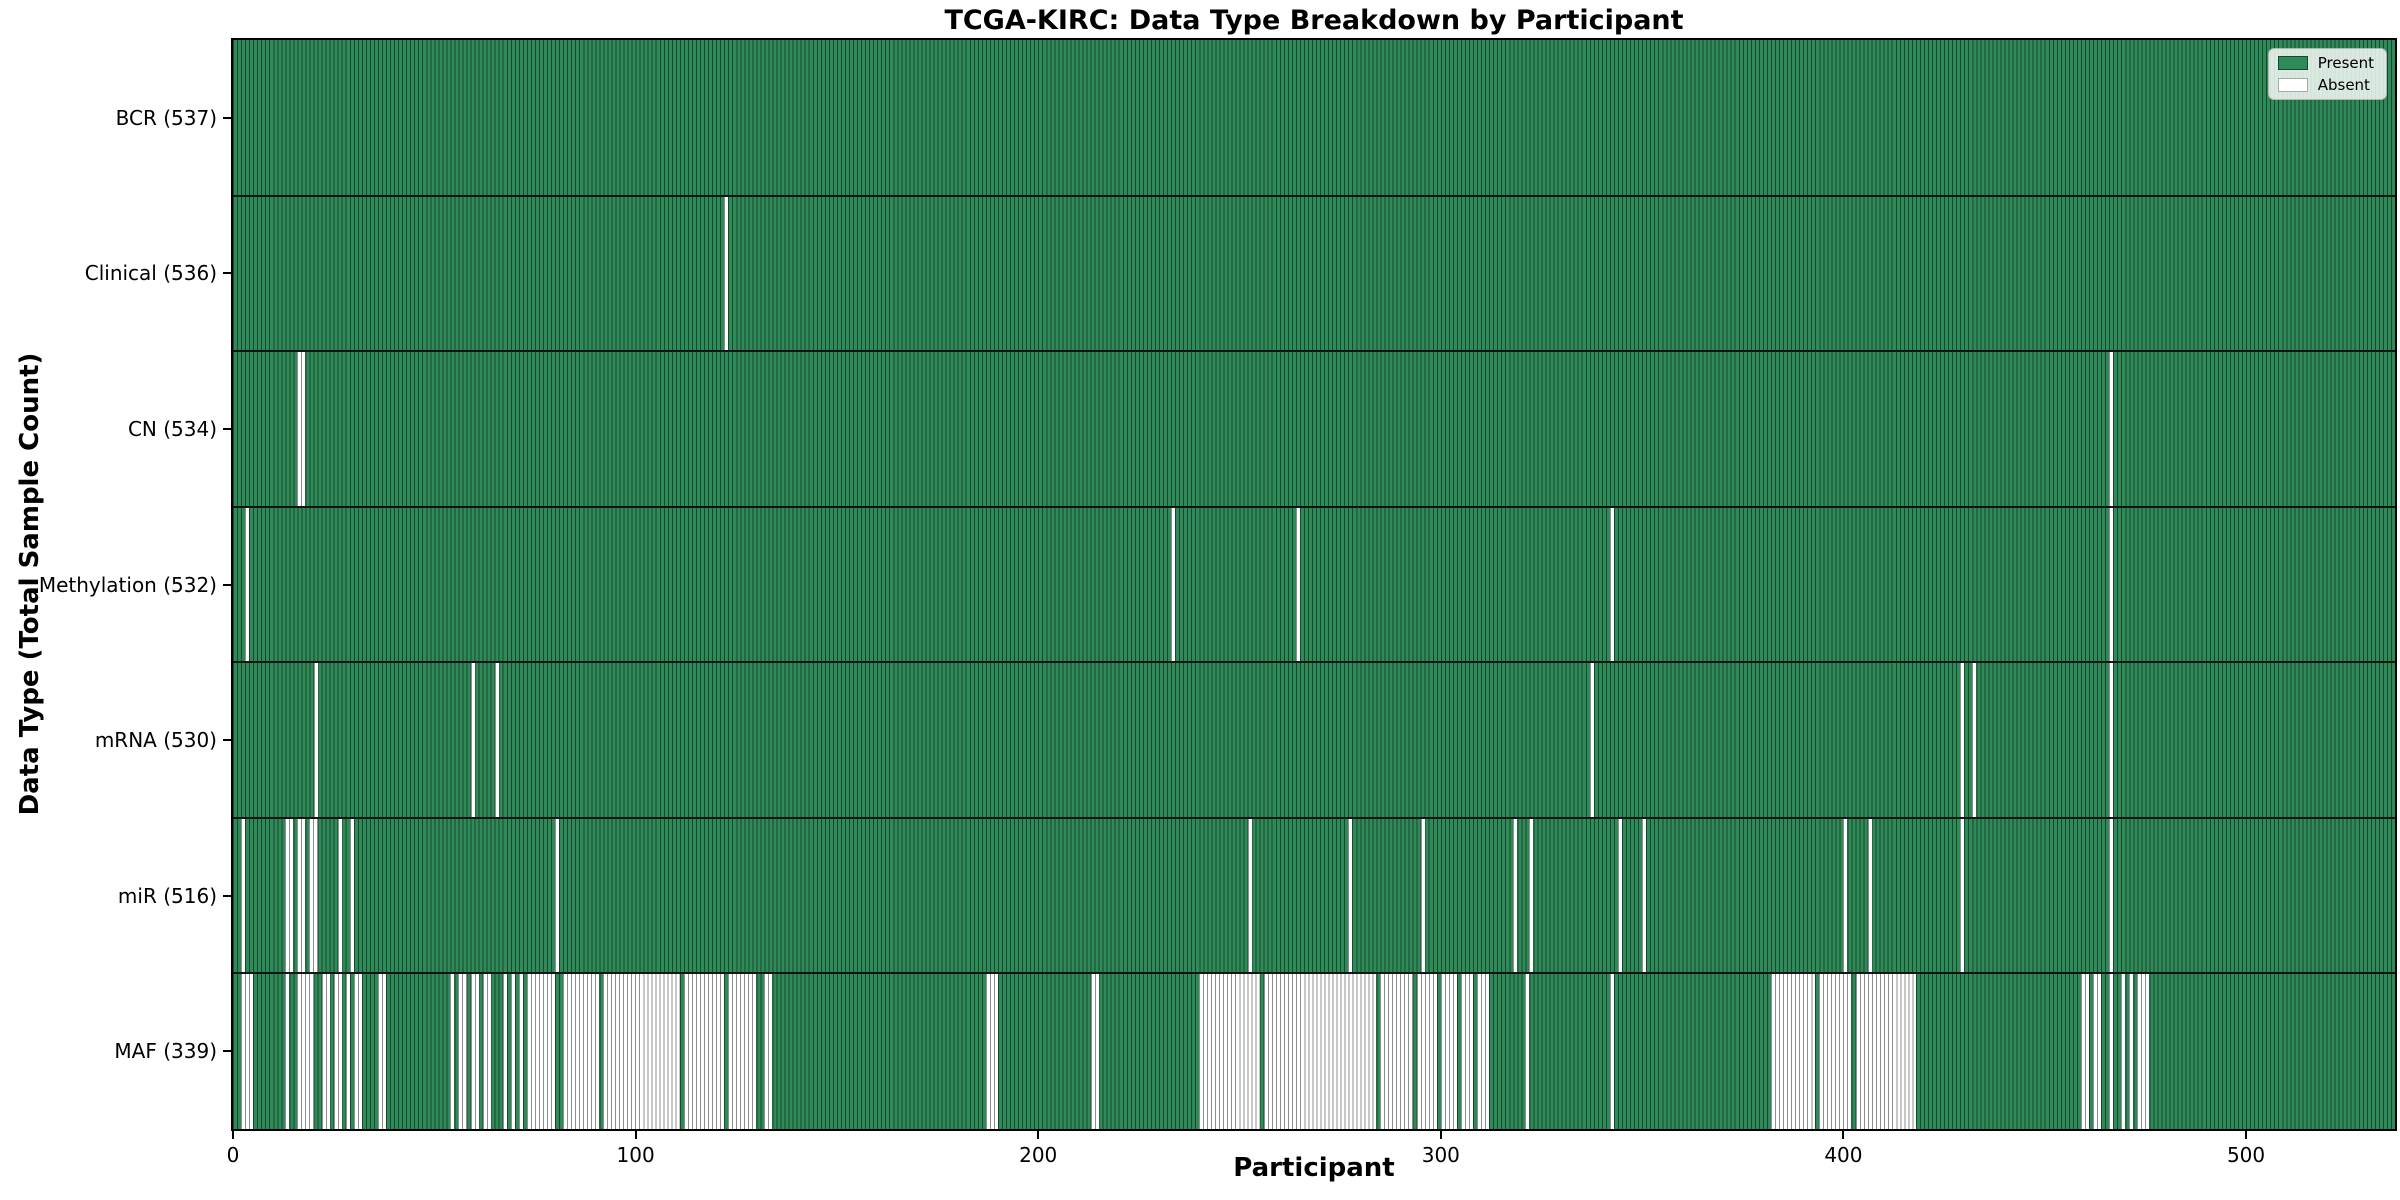 The height and width of the screenshot is (1200, 2400). Describe the element at coordinates (635, 1155) in the screenshot. I see `x-tick-label-100: 100` at that location.